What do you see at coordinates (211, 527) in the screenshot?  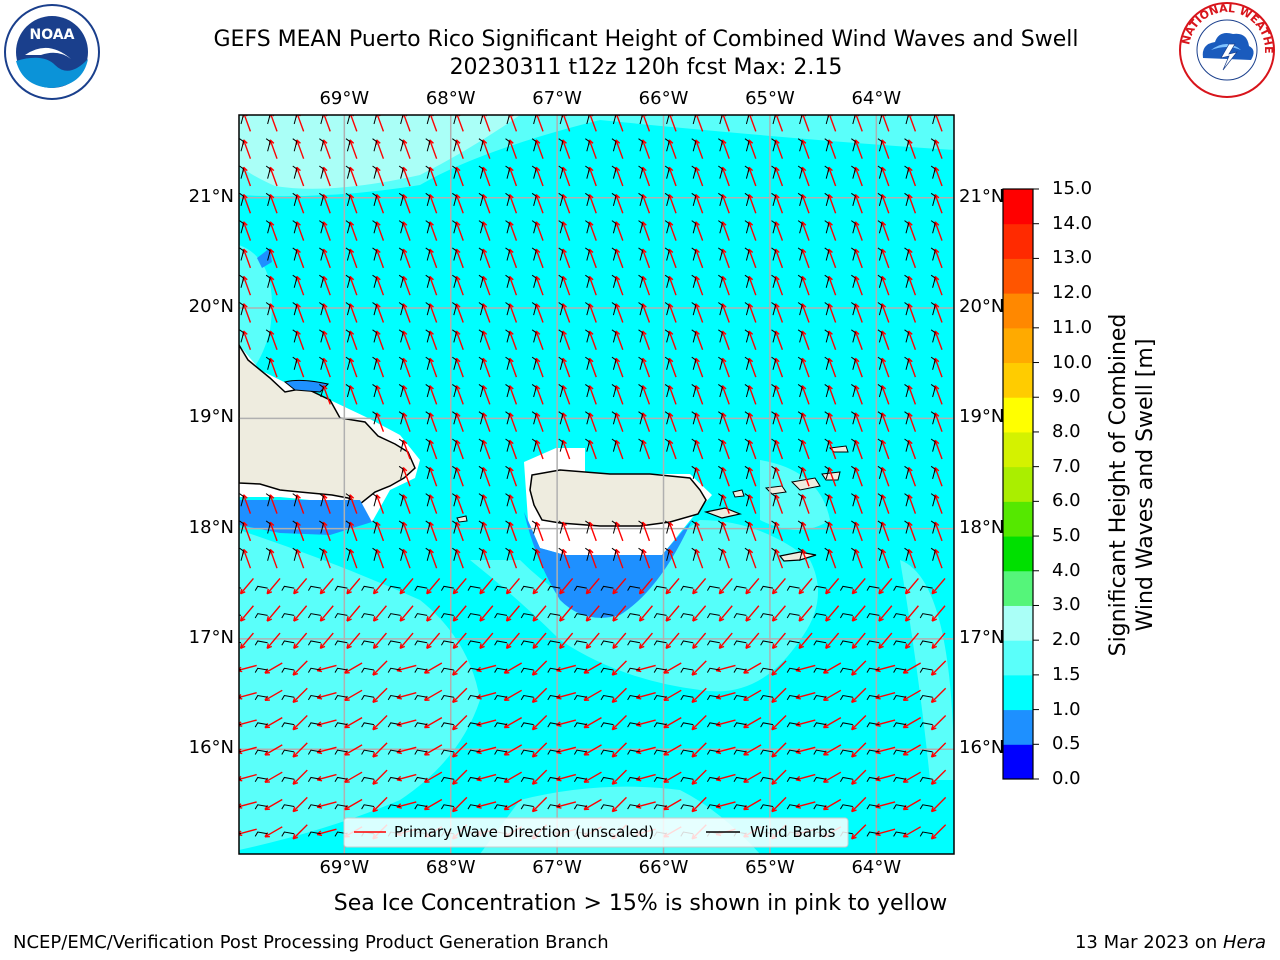 I see `lat-tick-label-left: 18°N` at bounding box center [211, 527].